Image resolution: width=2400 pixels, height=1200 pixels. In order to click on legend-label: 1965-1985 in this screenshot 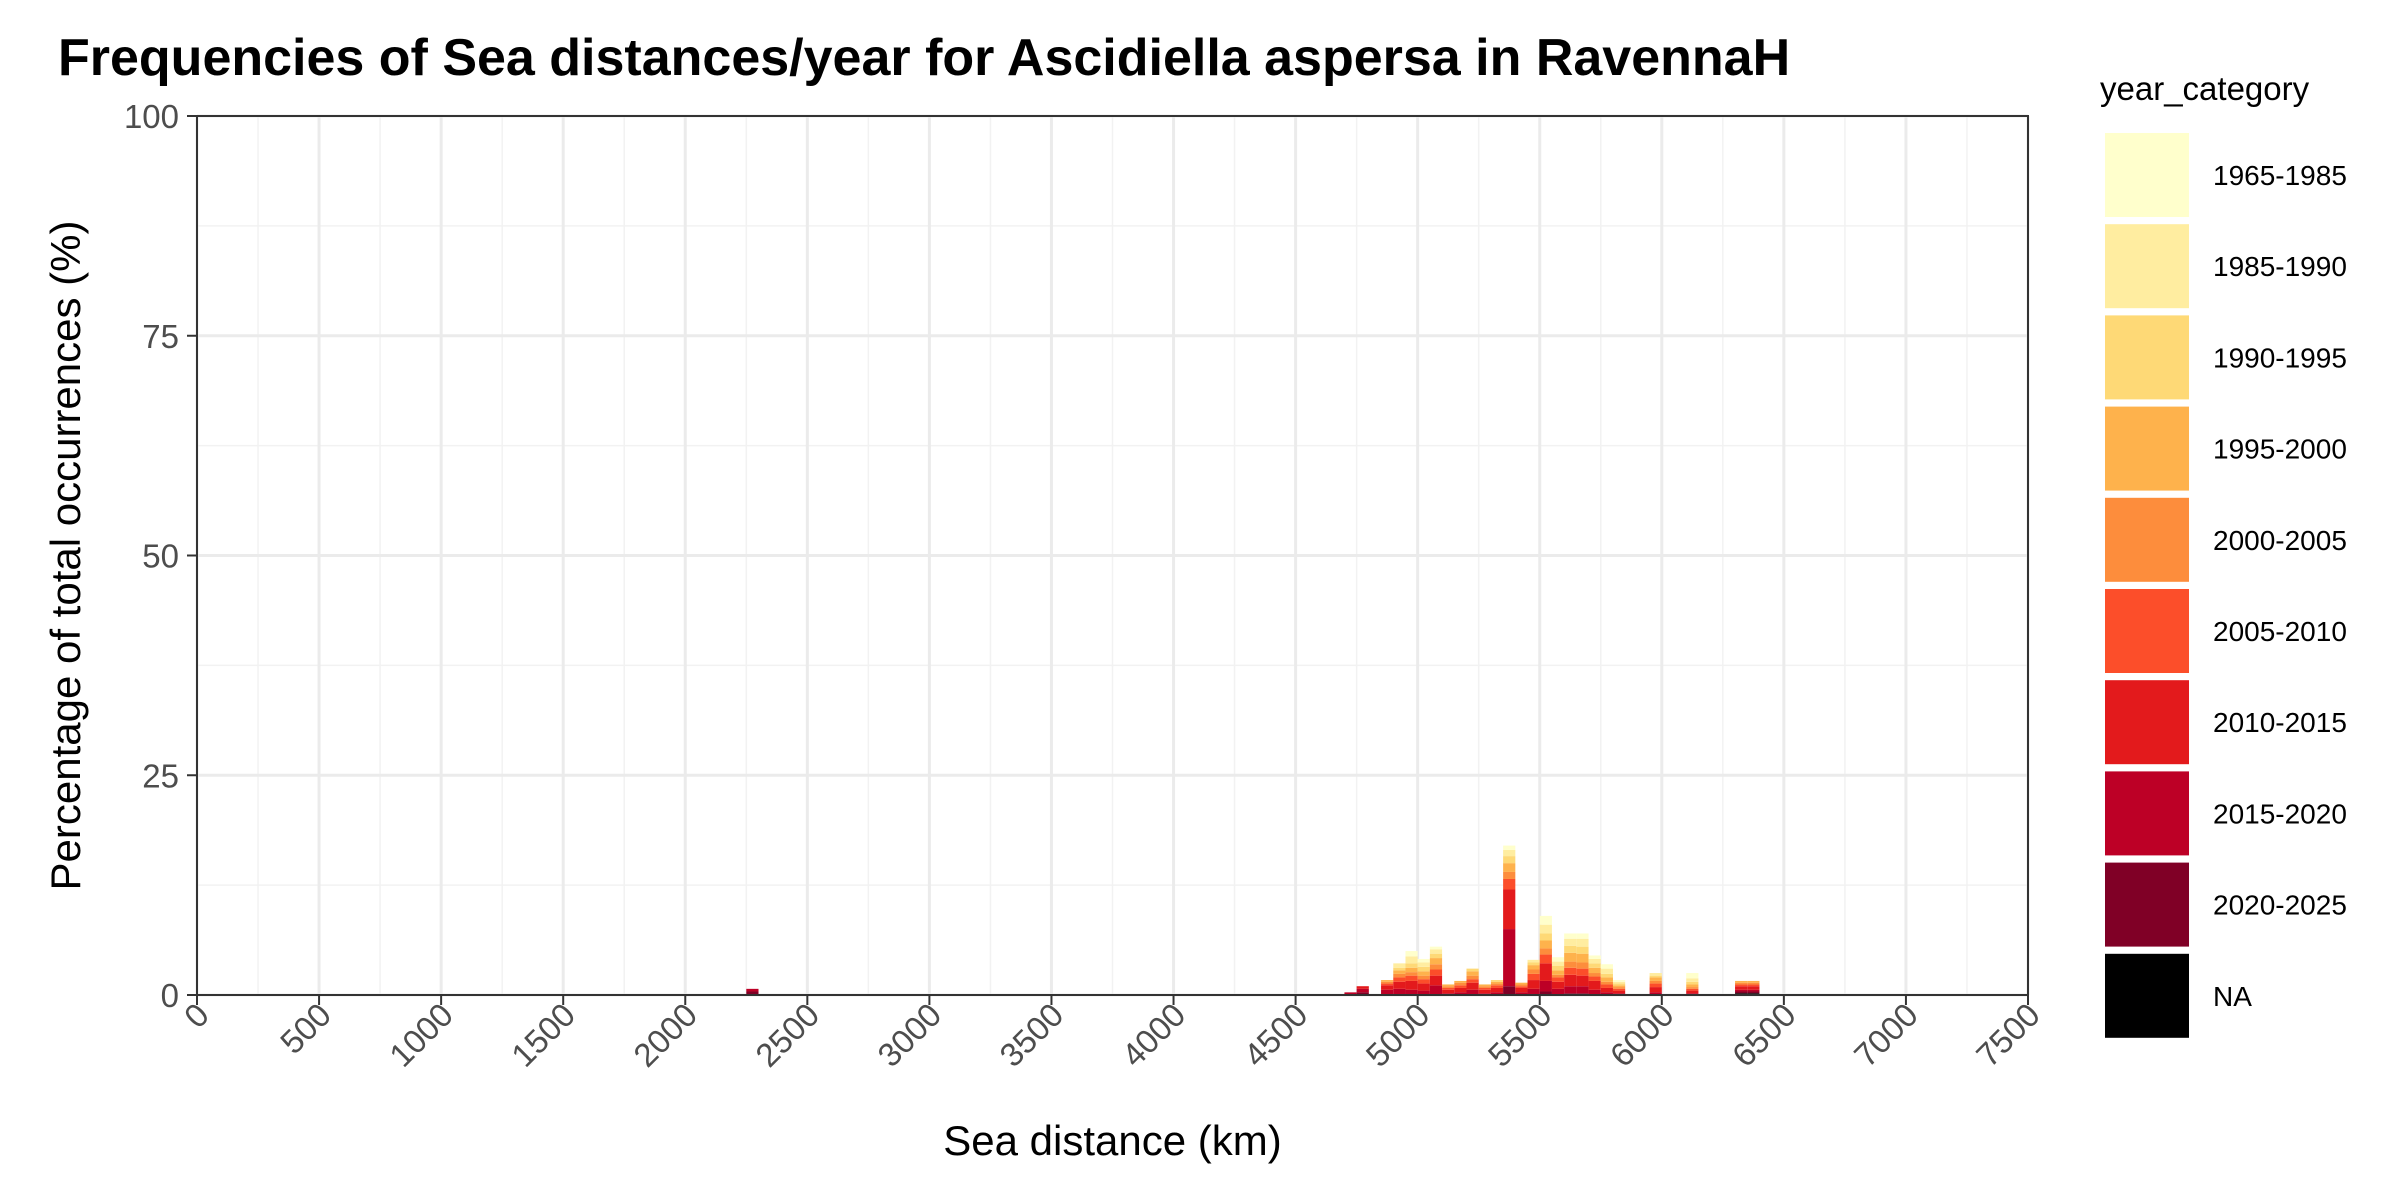, I will do `click(2280, 175)`.